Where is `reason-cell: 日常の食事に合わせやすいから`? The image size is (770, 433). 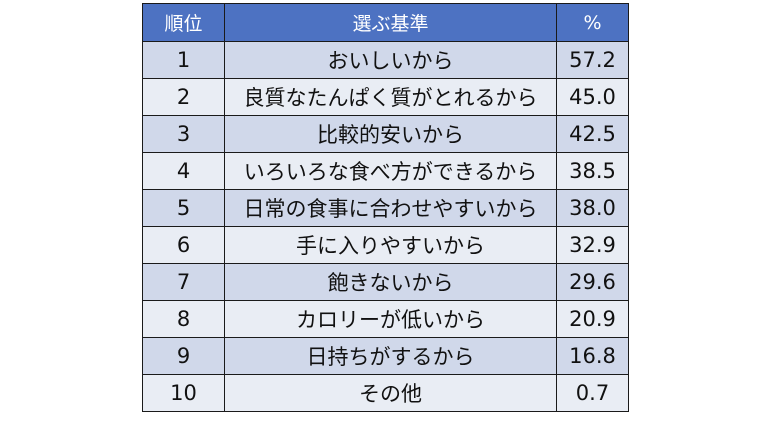 reason-cell: 日常の食事に合わせやすいから is located at coordinates (390, 208).